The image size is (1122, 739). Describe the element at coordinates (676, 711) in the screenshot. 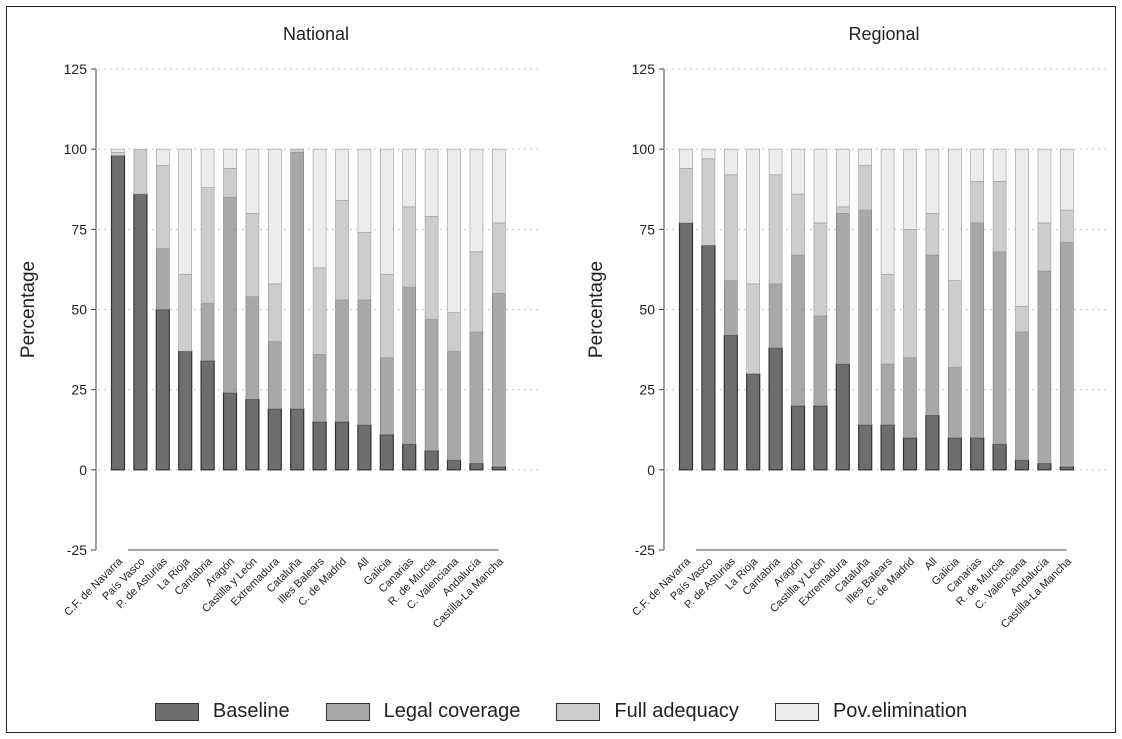

I see `legend-label-full-adequacy: Full adequacy` at that location.